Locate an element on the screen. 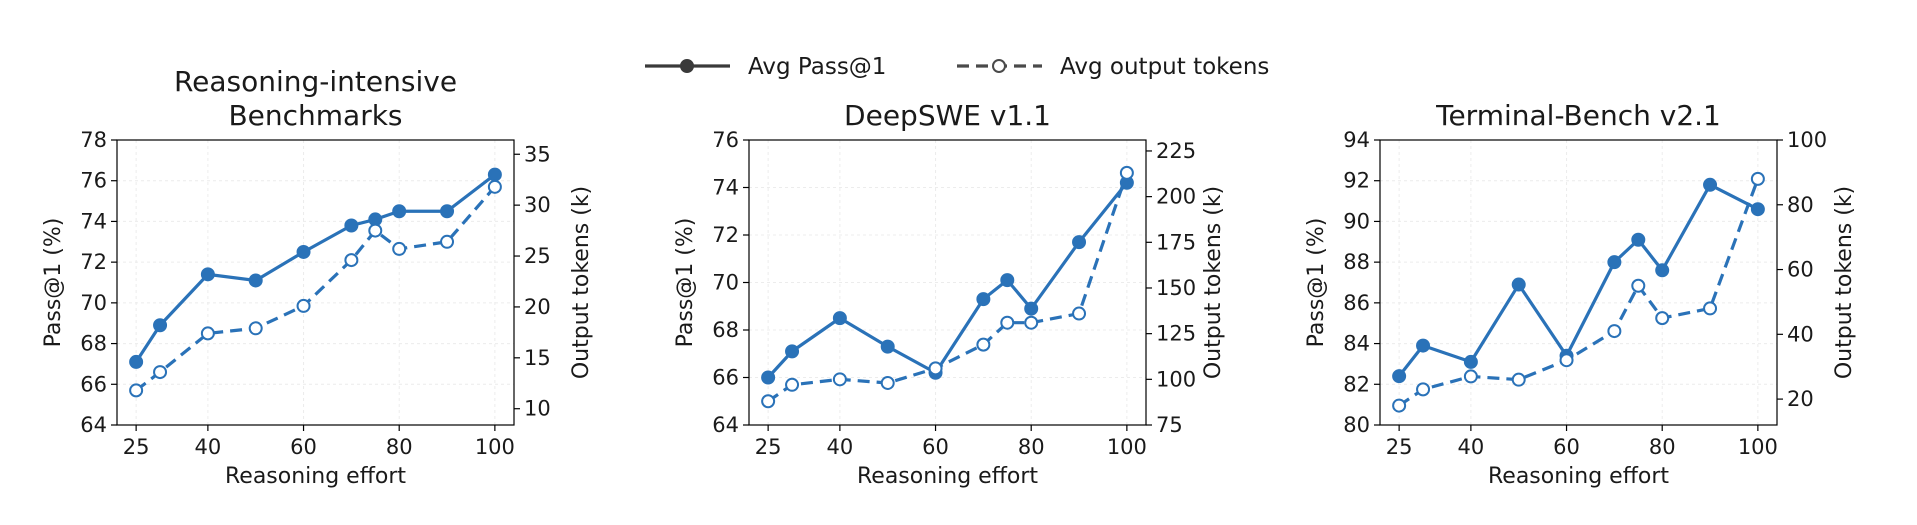 This screenshot has height=525, width=1917. y-tick-label: 80 is located at coordinates (1356, 425).